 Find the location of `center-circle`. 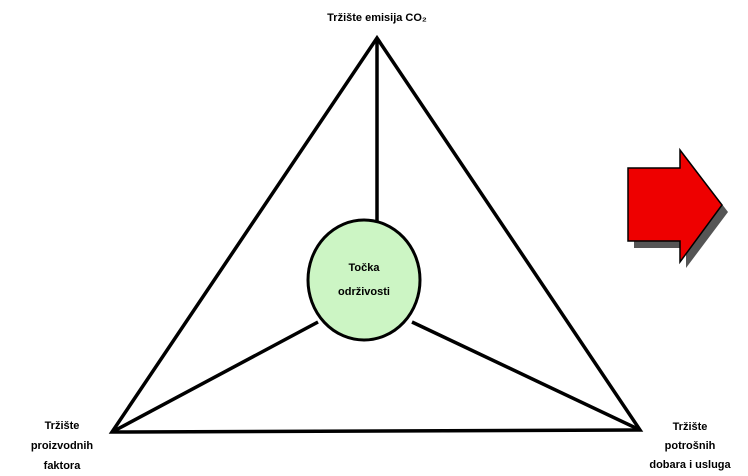

center-circle is located at coordinates (364, 280).